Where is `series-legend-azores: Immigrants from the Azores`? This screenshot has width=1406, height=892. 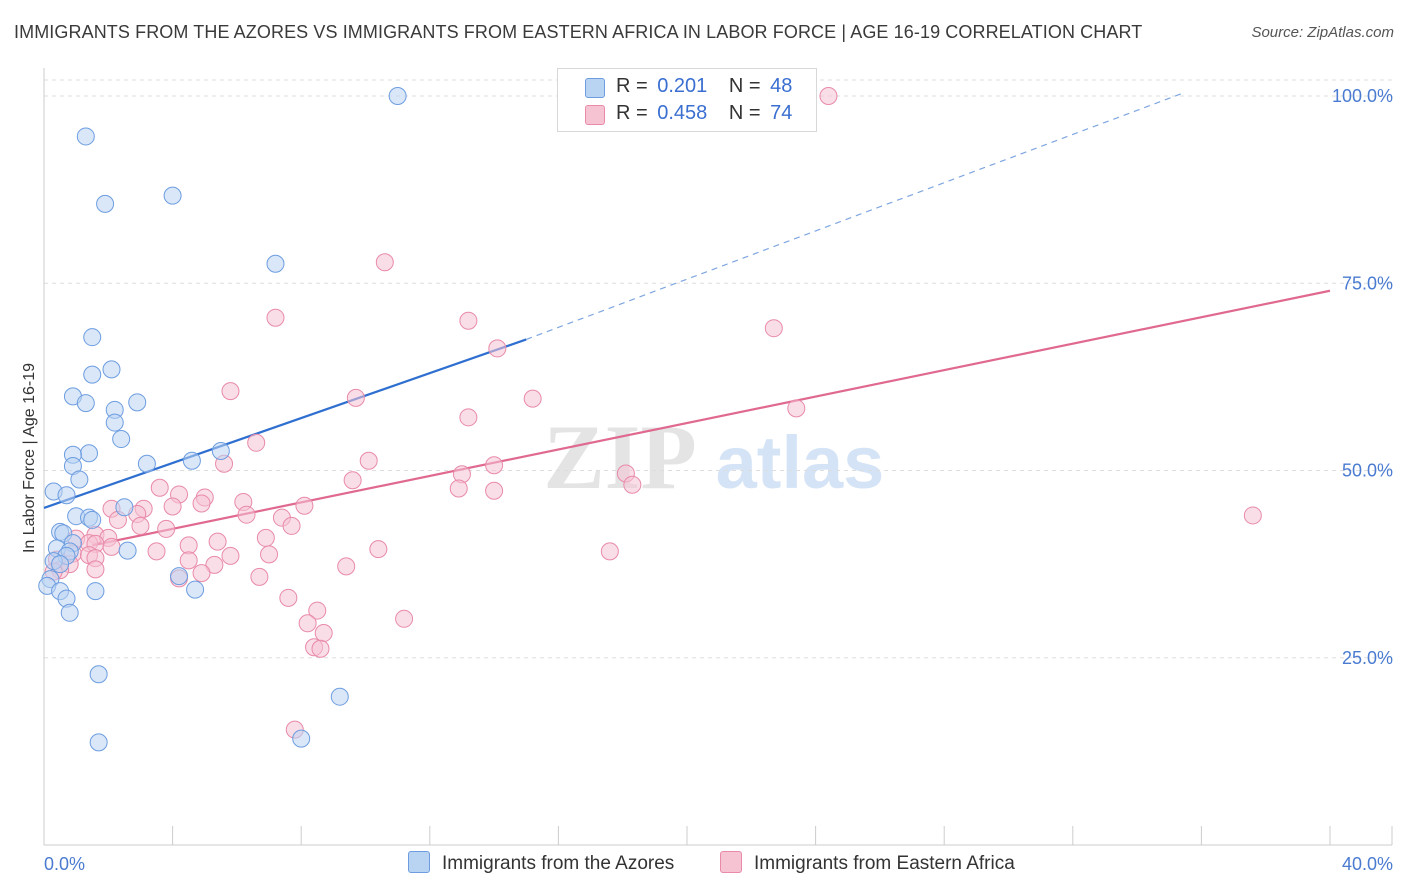 series-legend-azores: Immigrants from the Azores is located at coordinates (541, 863).